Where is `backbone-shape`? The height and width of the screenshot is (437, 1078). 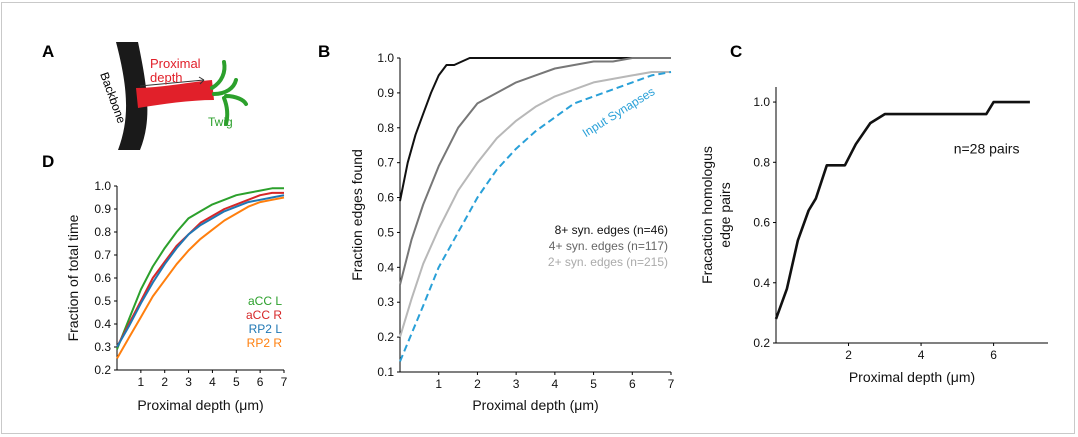
backbone-shape is located at coordinates (132, 96).